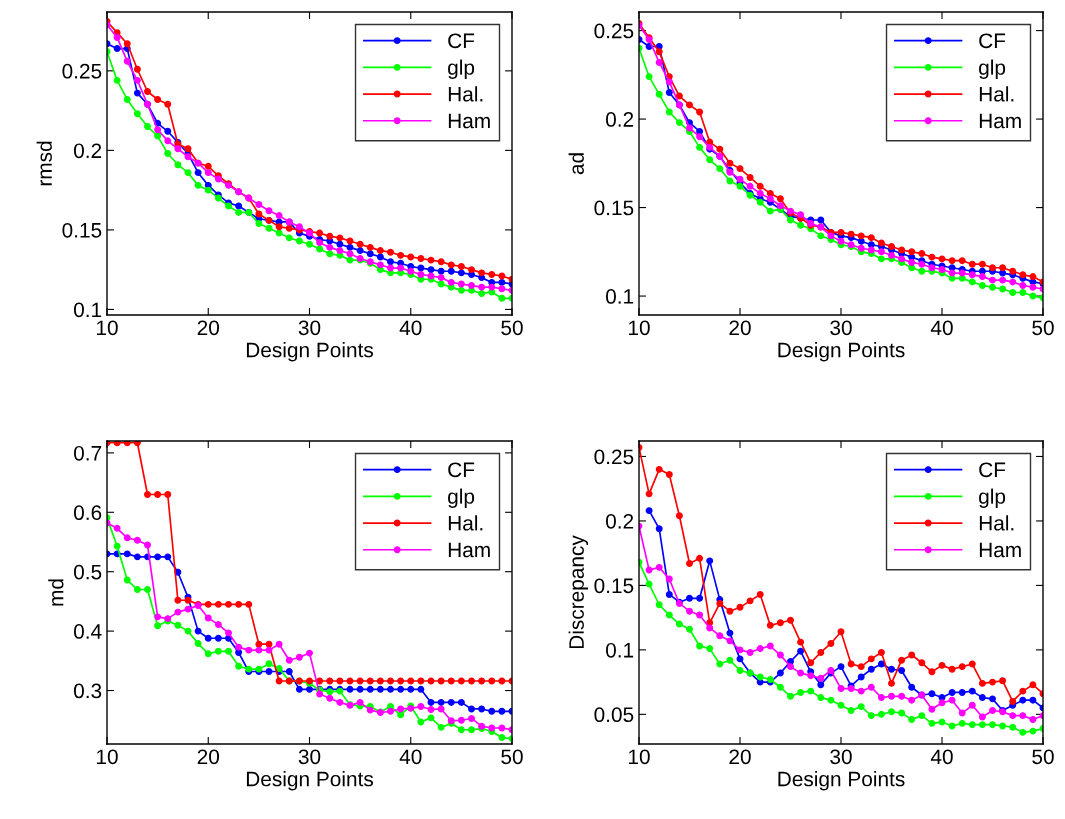 The height and width of the screenshot is (819, 1065). What do you see at coordinates (87, 572) in the screenshot?
I see `y-tick-label: 0.5` at bounding box center [87, 572].